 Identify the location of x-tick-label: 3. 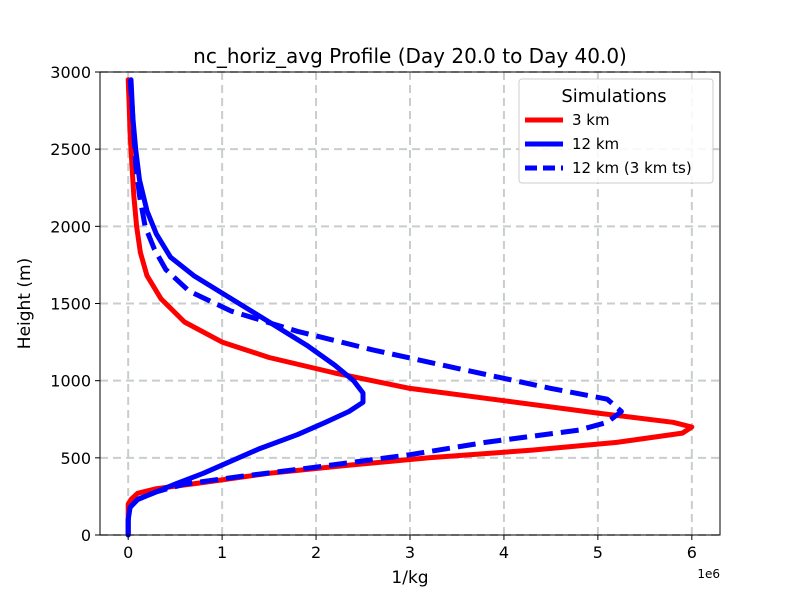
(410, 552).